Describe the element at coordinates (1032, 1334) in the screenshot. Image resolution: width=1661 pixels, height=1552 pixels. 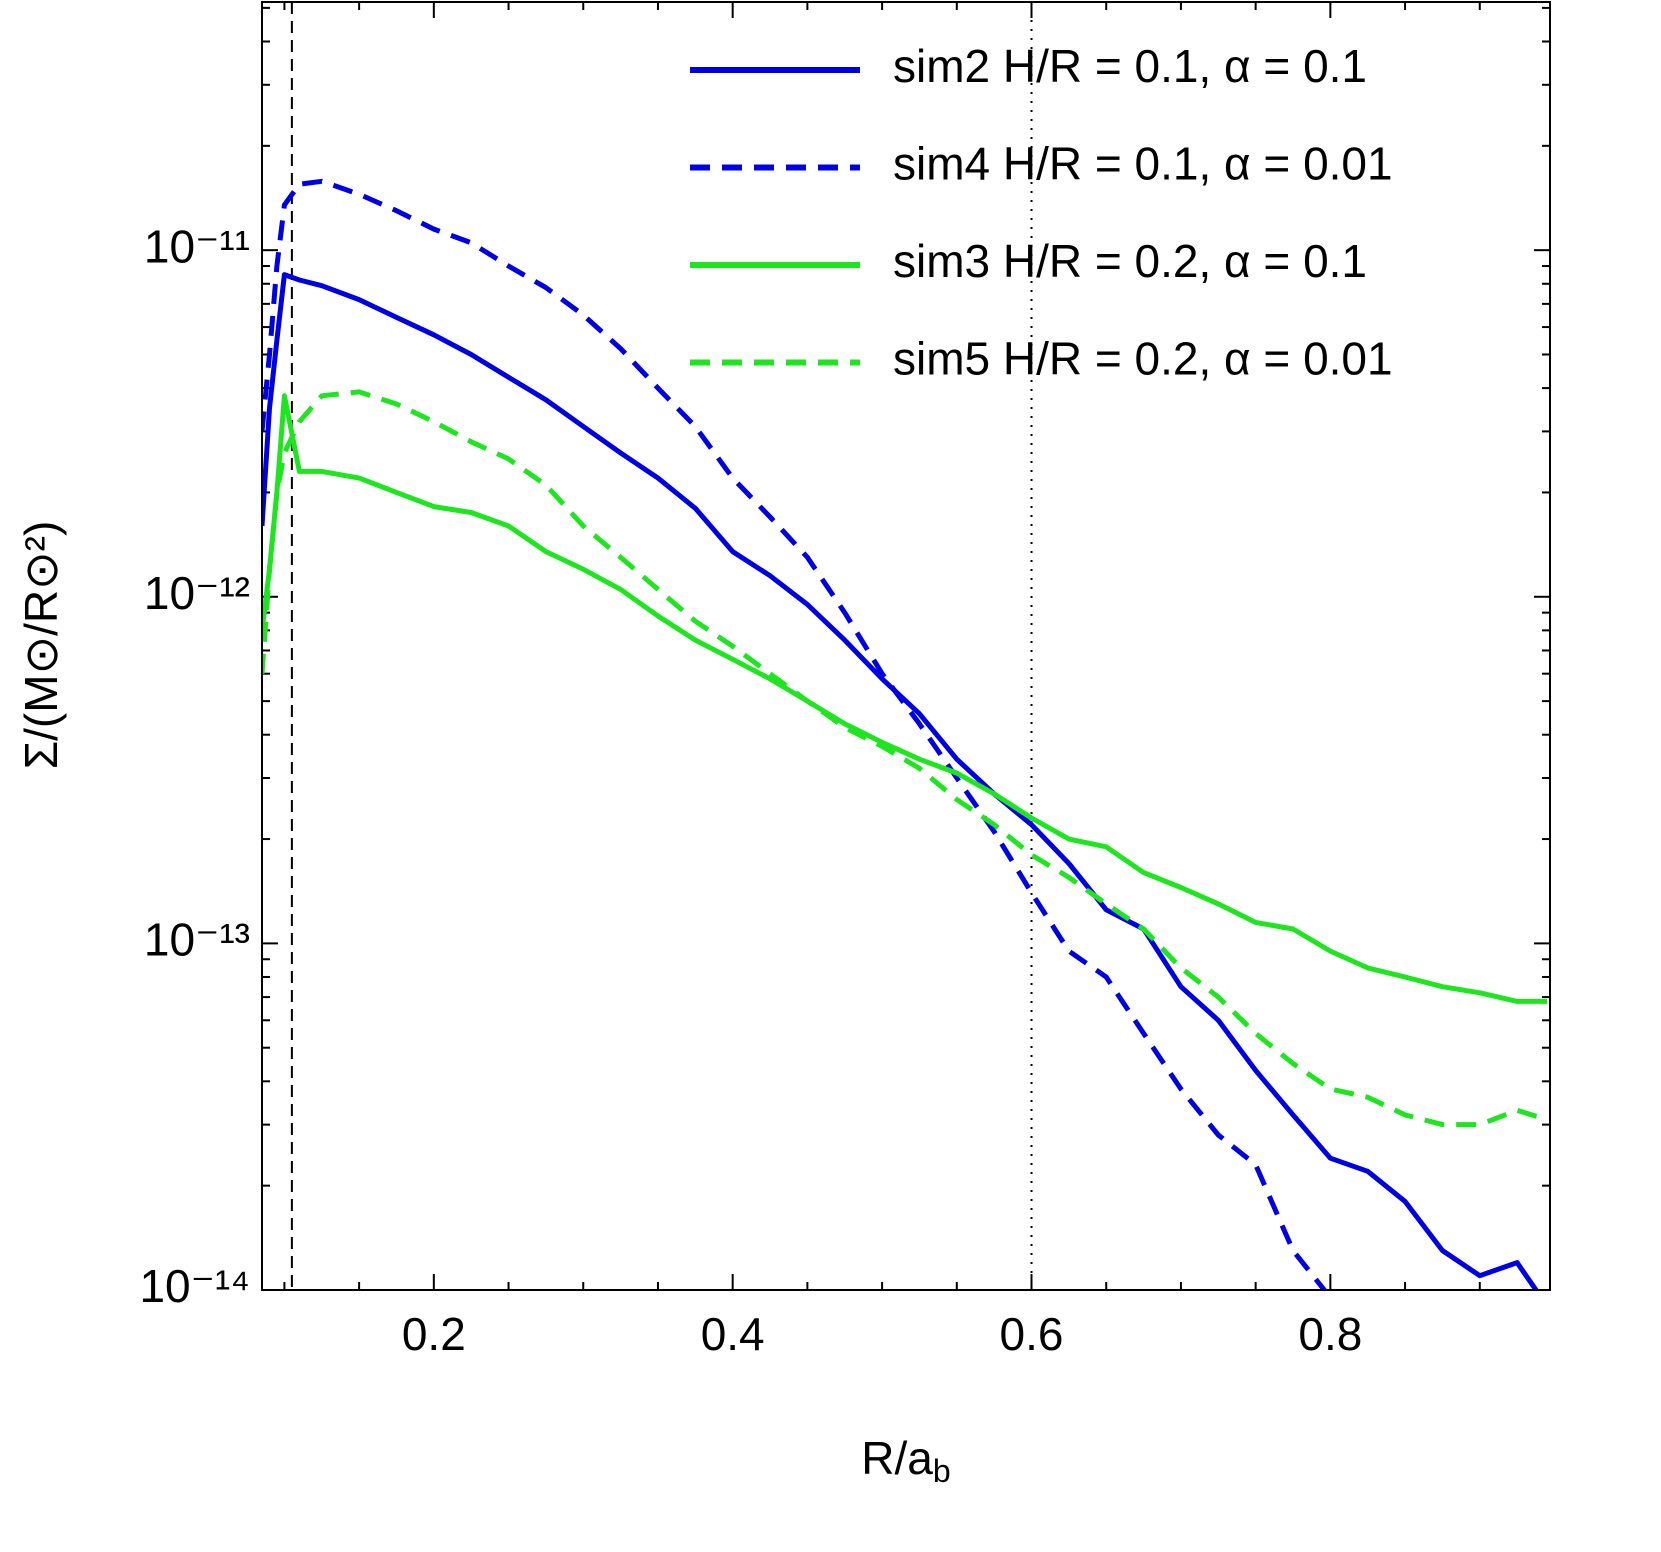
I see `x-tick-label: 0.6` at that location.